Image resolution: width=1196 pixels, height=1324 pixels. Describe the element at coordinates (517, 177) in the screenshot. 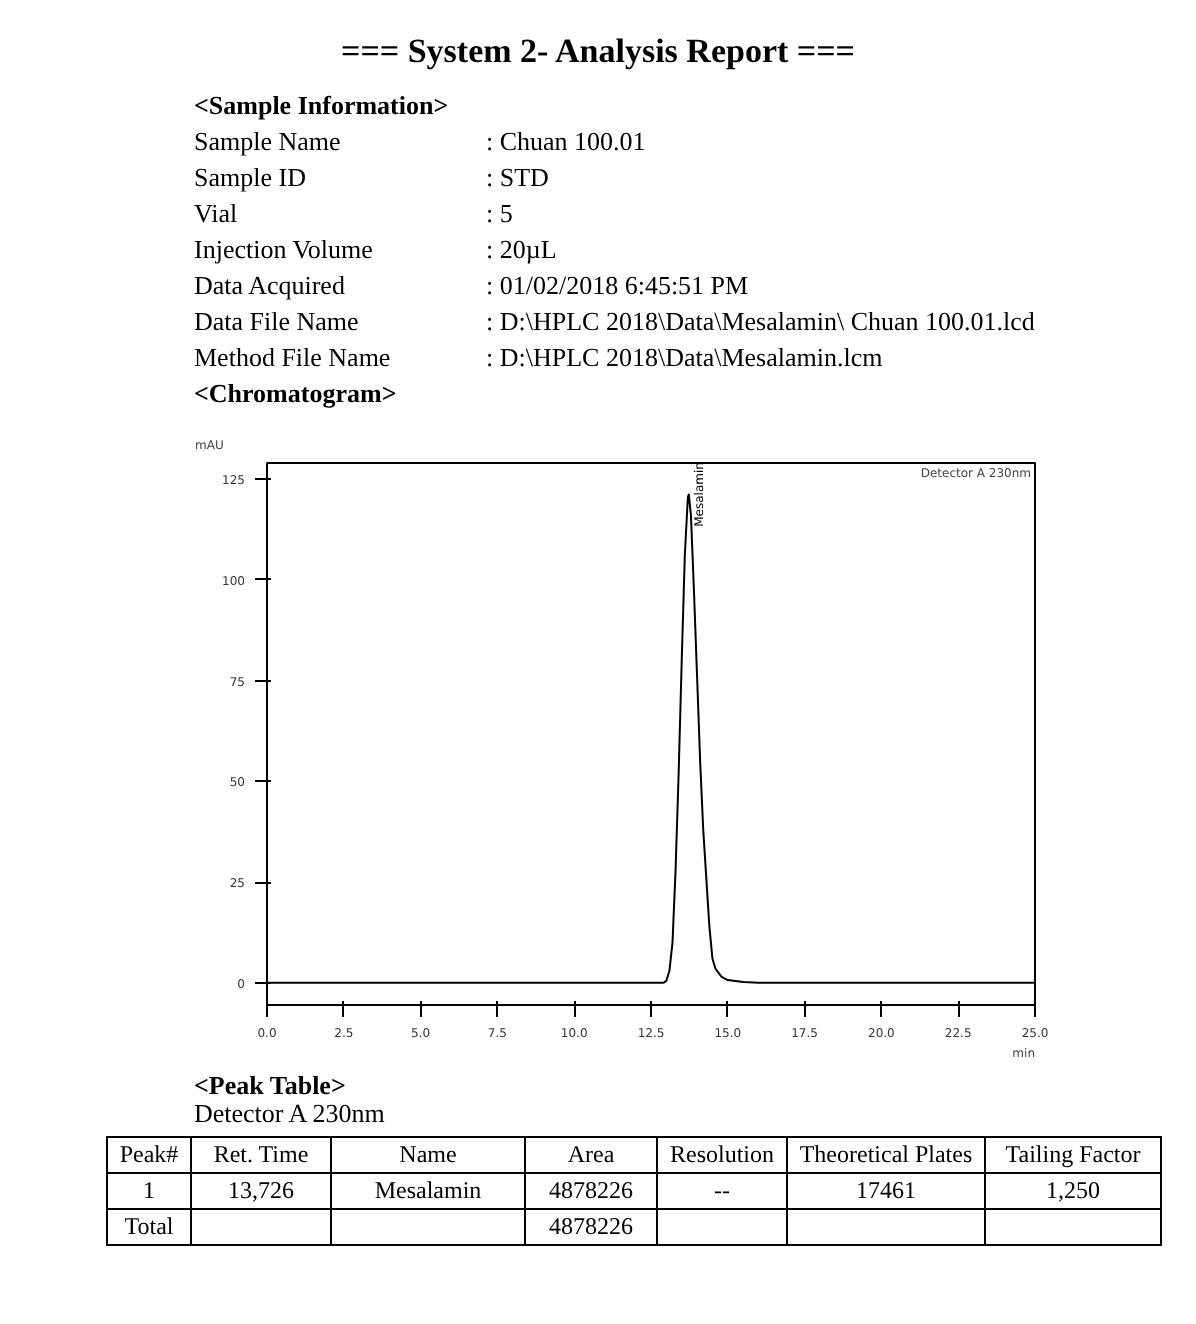

I see `text: : STD` at that location.